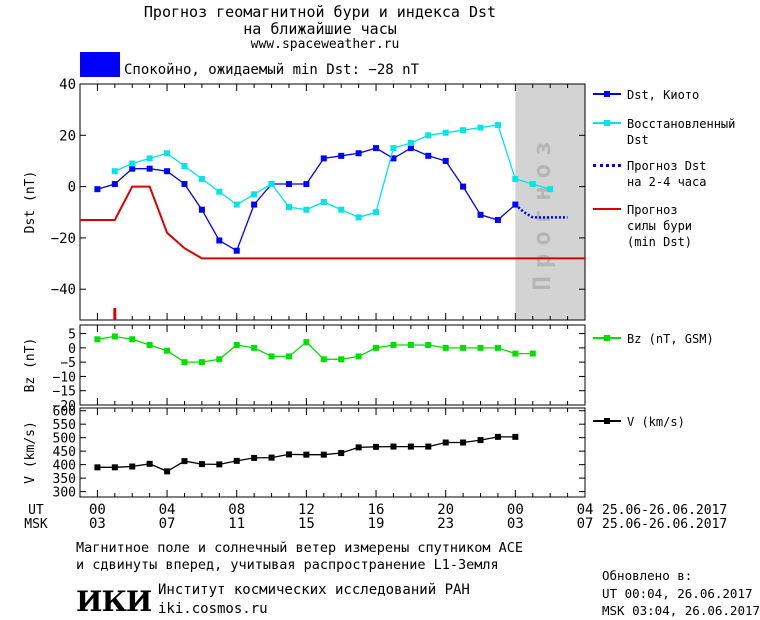 This screenshot has width=760, height=620. What do you see at coordinates (670, 339) in the screenshot?
I see `legend-label: Bz (nT, GSM)` at bounding box center [670, 339].